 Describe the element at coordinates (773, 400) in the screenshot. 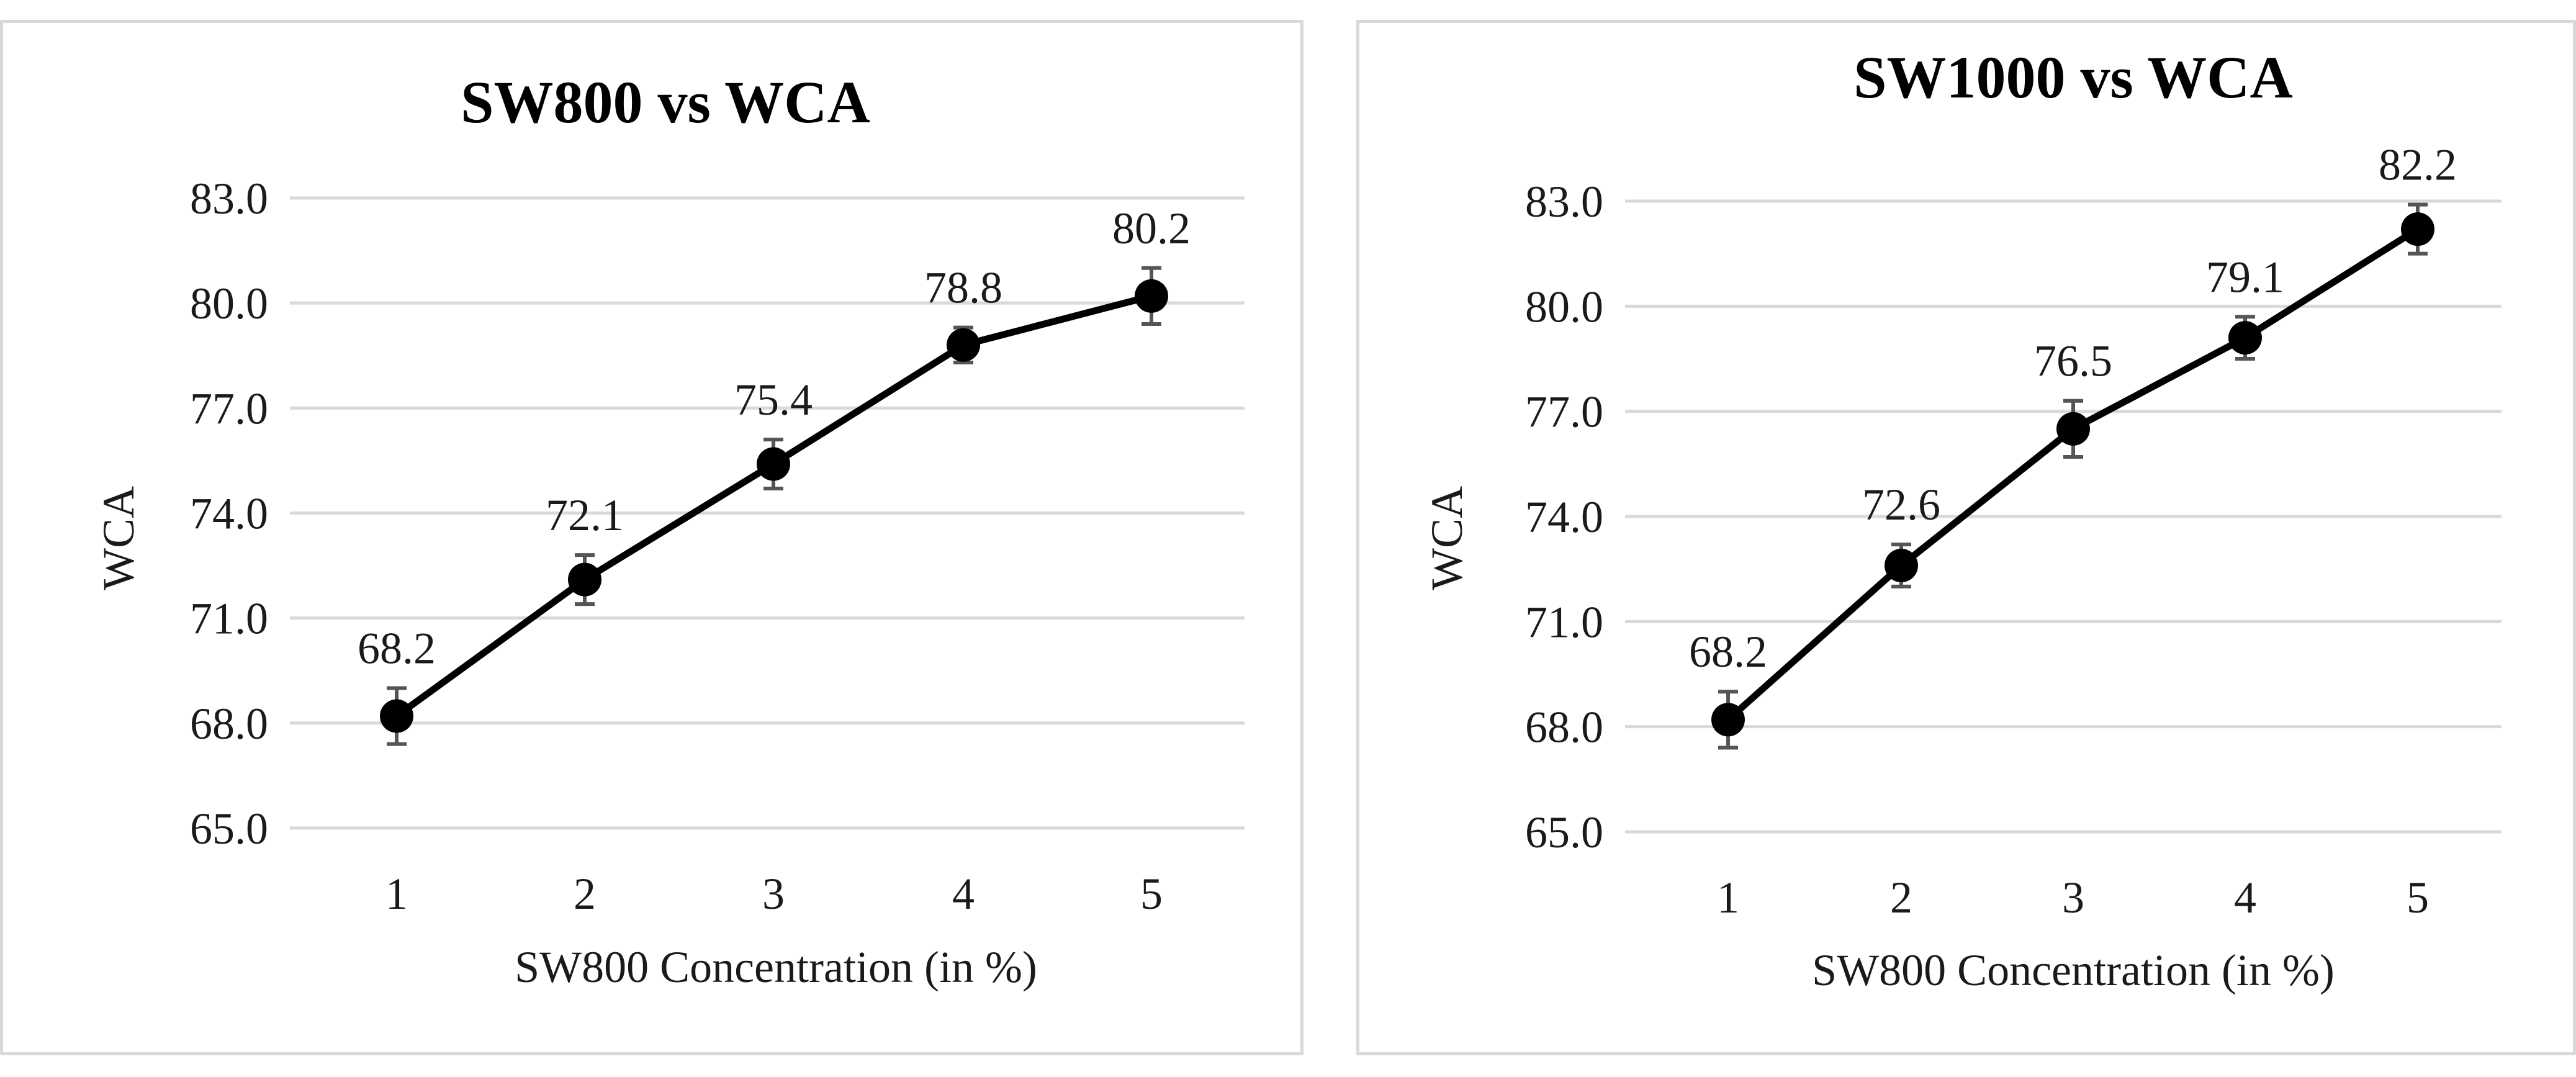

I see `data-label: 75.4` at that location.